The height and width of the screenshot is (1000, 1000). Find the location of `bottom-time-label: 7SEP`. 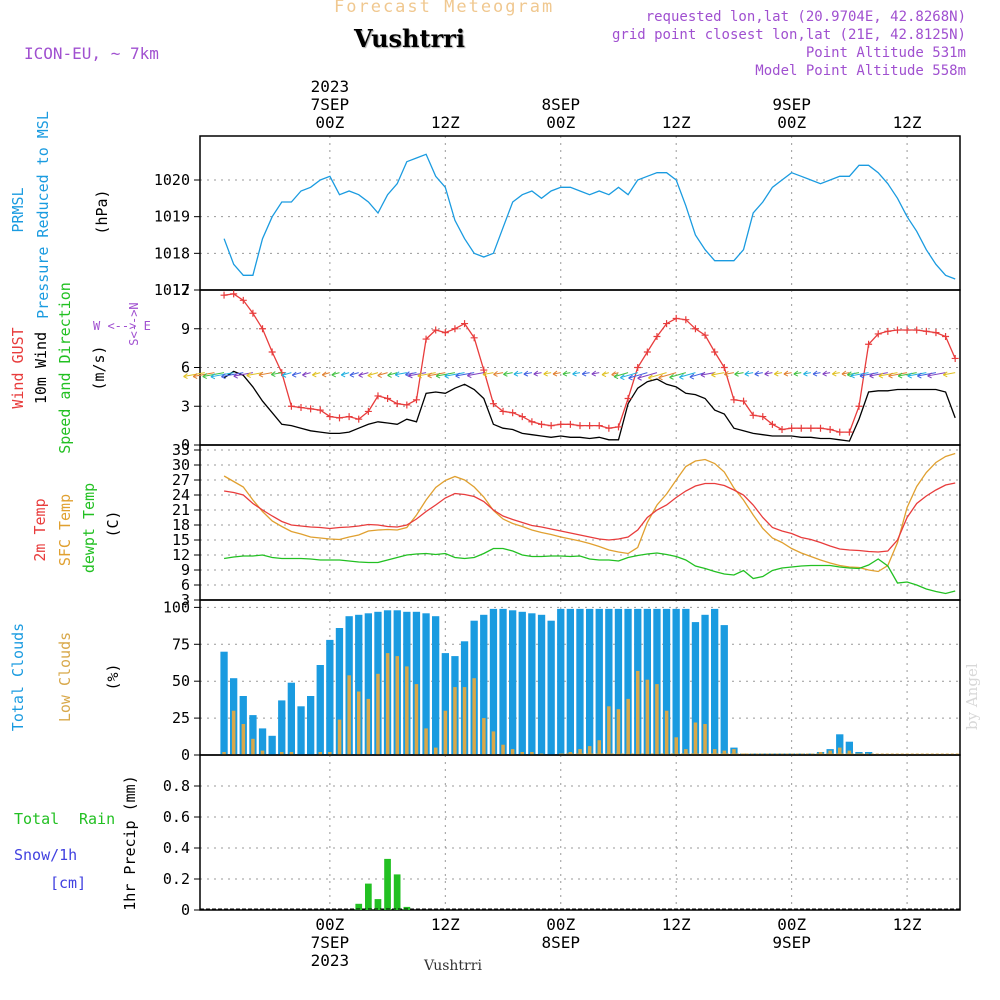

bottom-time-label: 7SEP is located at coordinates (330, 942).